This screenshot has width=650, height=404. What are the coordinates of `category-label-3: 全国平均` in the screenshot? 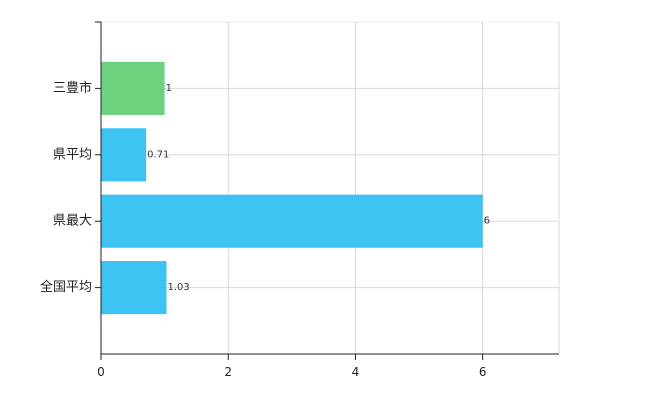 It's located at (66, 287).